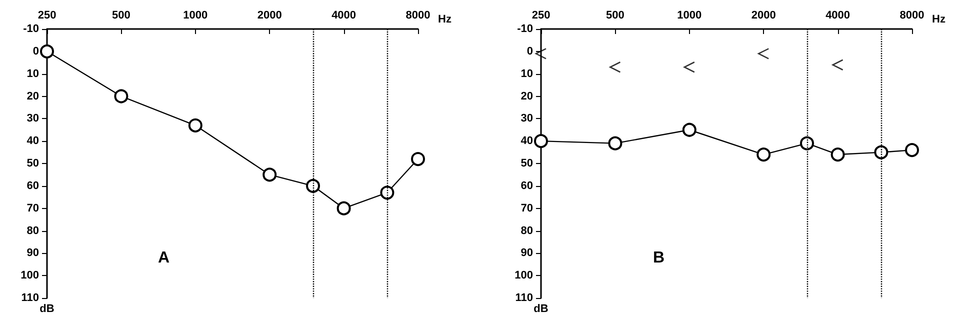 Image resolution: width=976 pixels, height=320 pixels. Describe the element at coordinates (659, 258) in the screenshot. I see `annotation: B` at that location.